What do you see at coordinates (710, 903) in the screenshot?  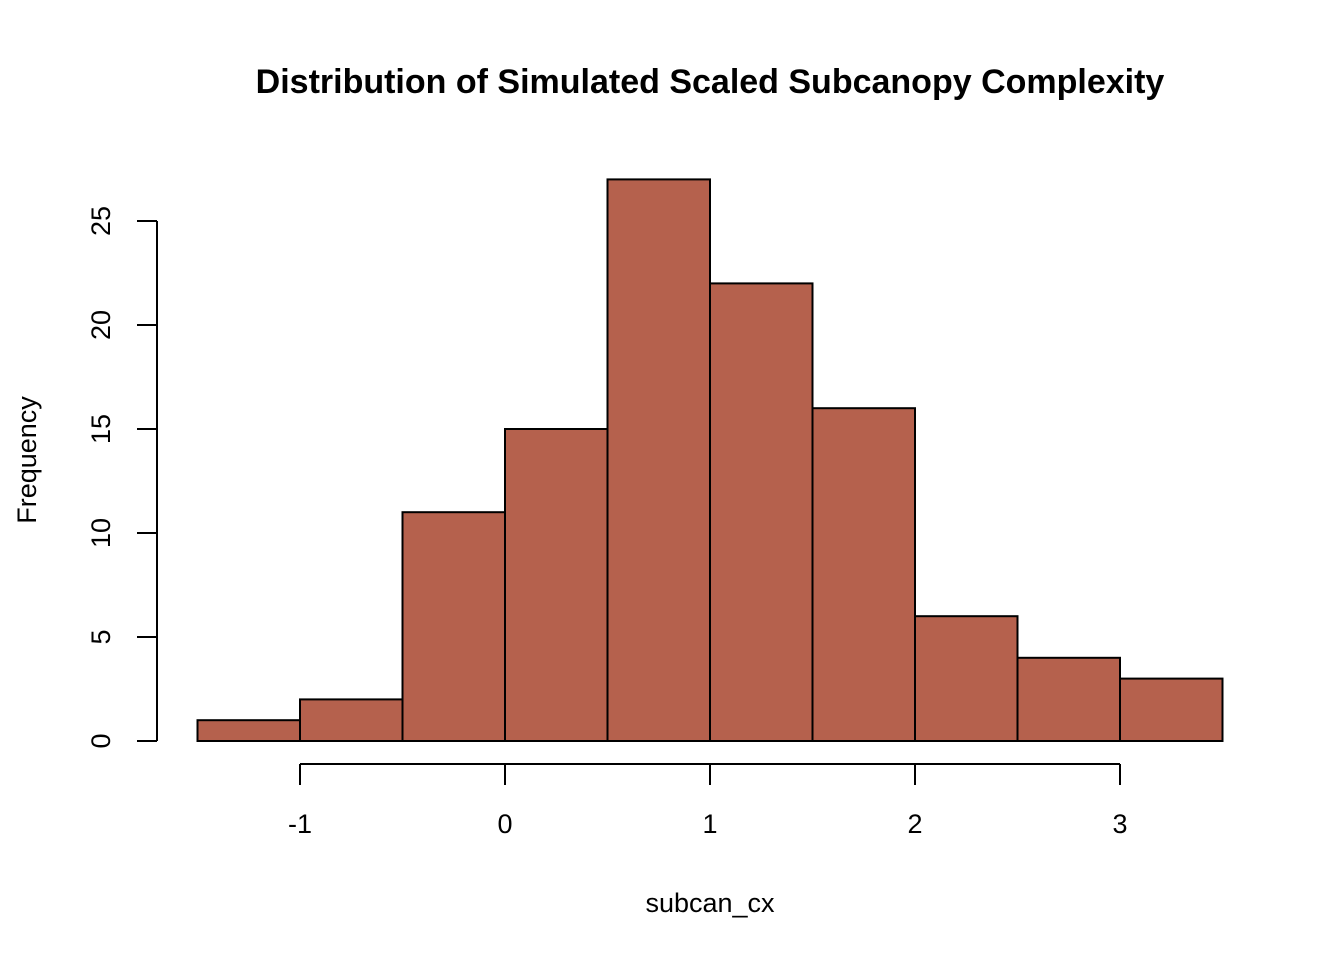 I see `x-axis-label: subcan_cx` at bounding box center [710, 903].